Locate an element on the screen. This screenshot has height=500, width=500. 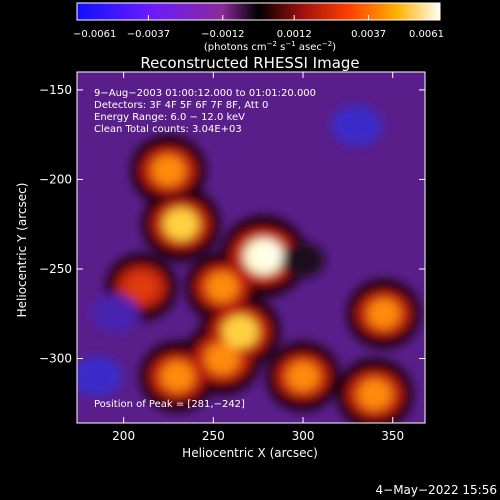
x-tick-label: 200 is located at coordinates (123, 436).